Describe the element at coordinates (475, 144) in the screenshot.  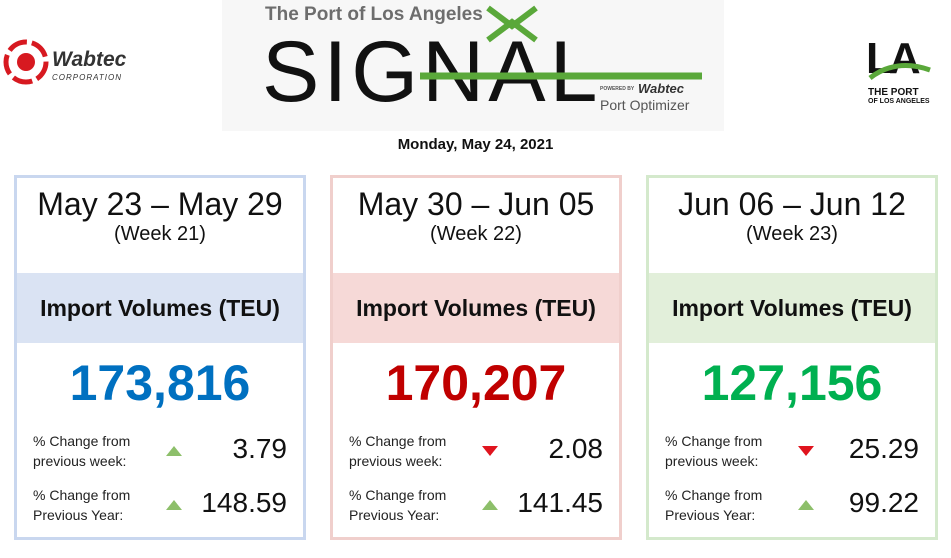
I see `date: Monday, May 24, 2021` at that location.